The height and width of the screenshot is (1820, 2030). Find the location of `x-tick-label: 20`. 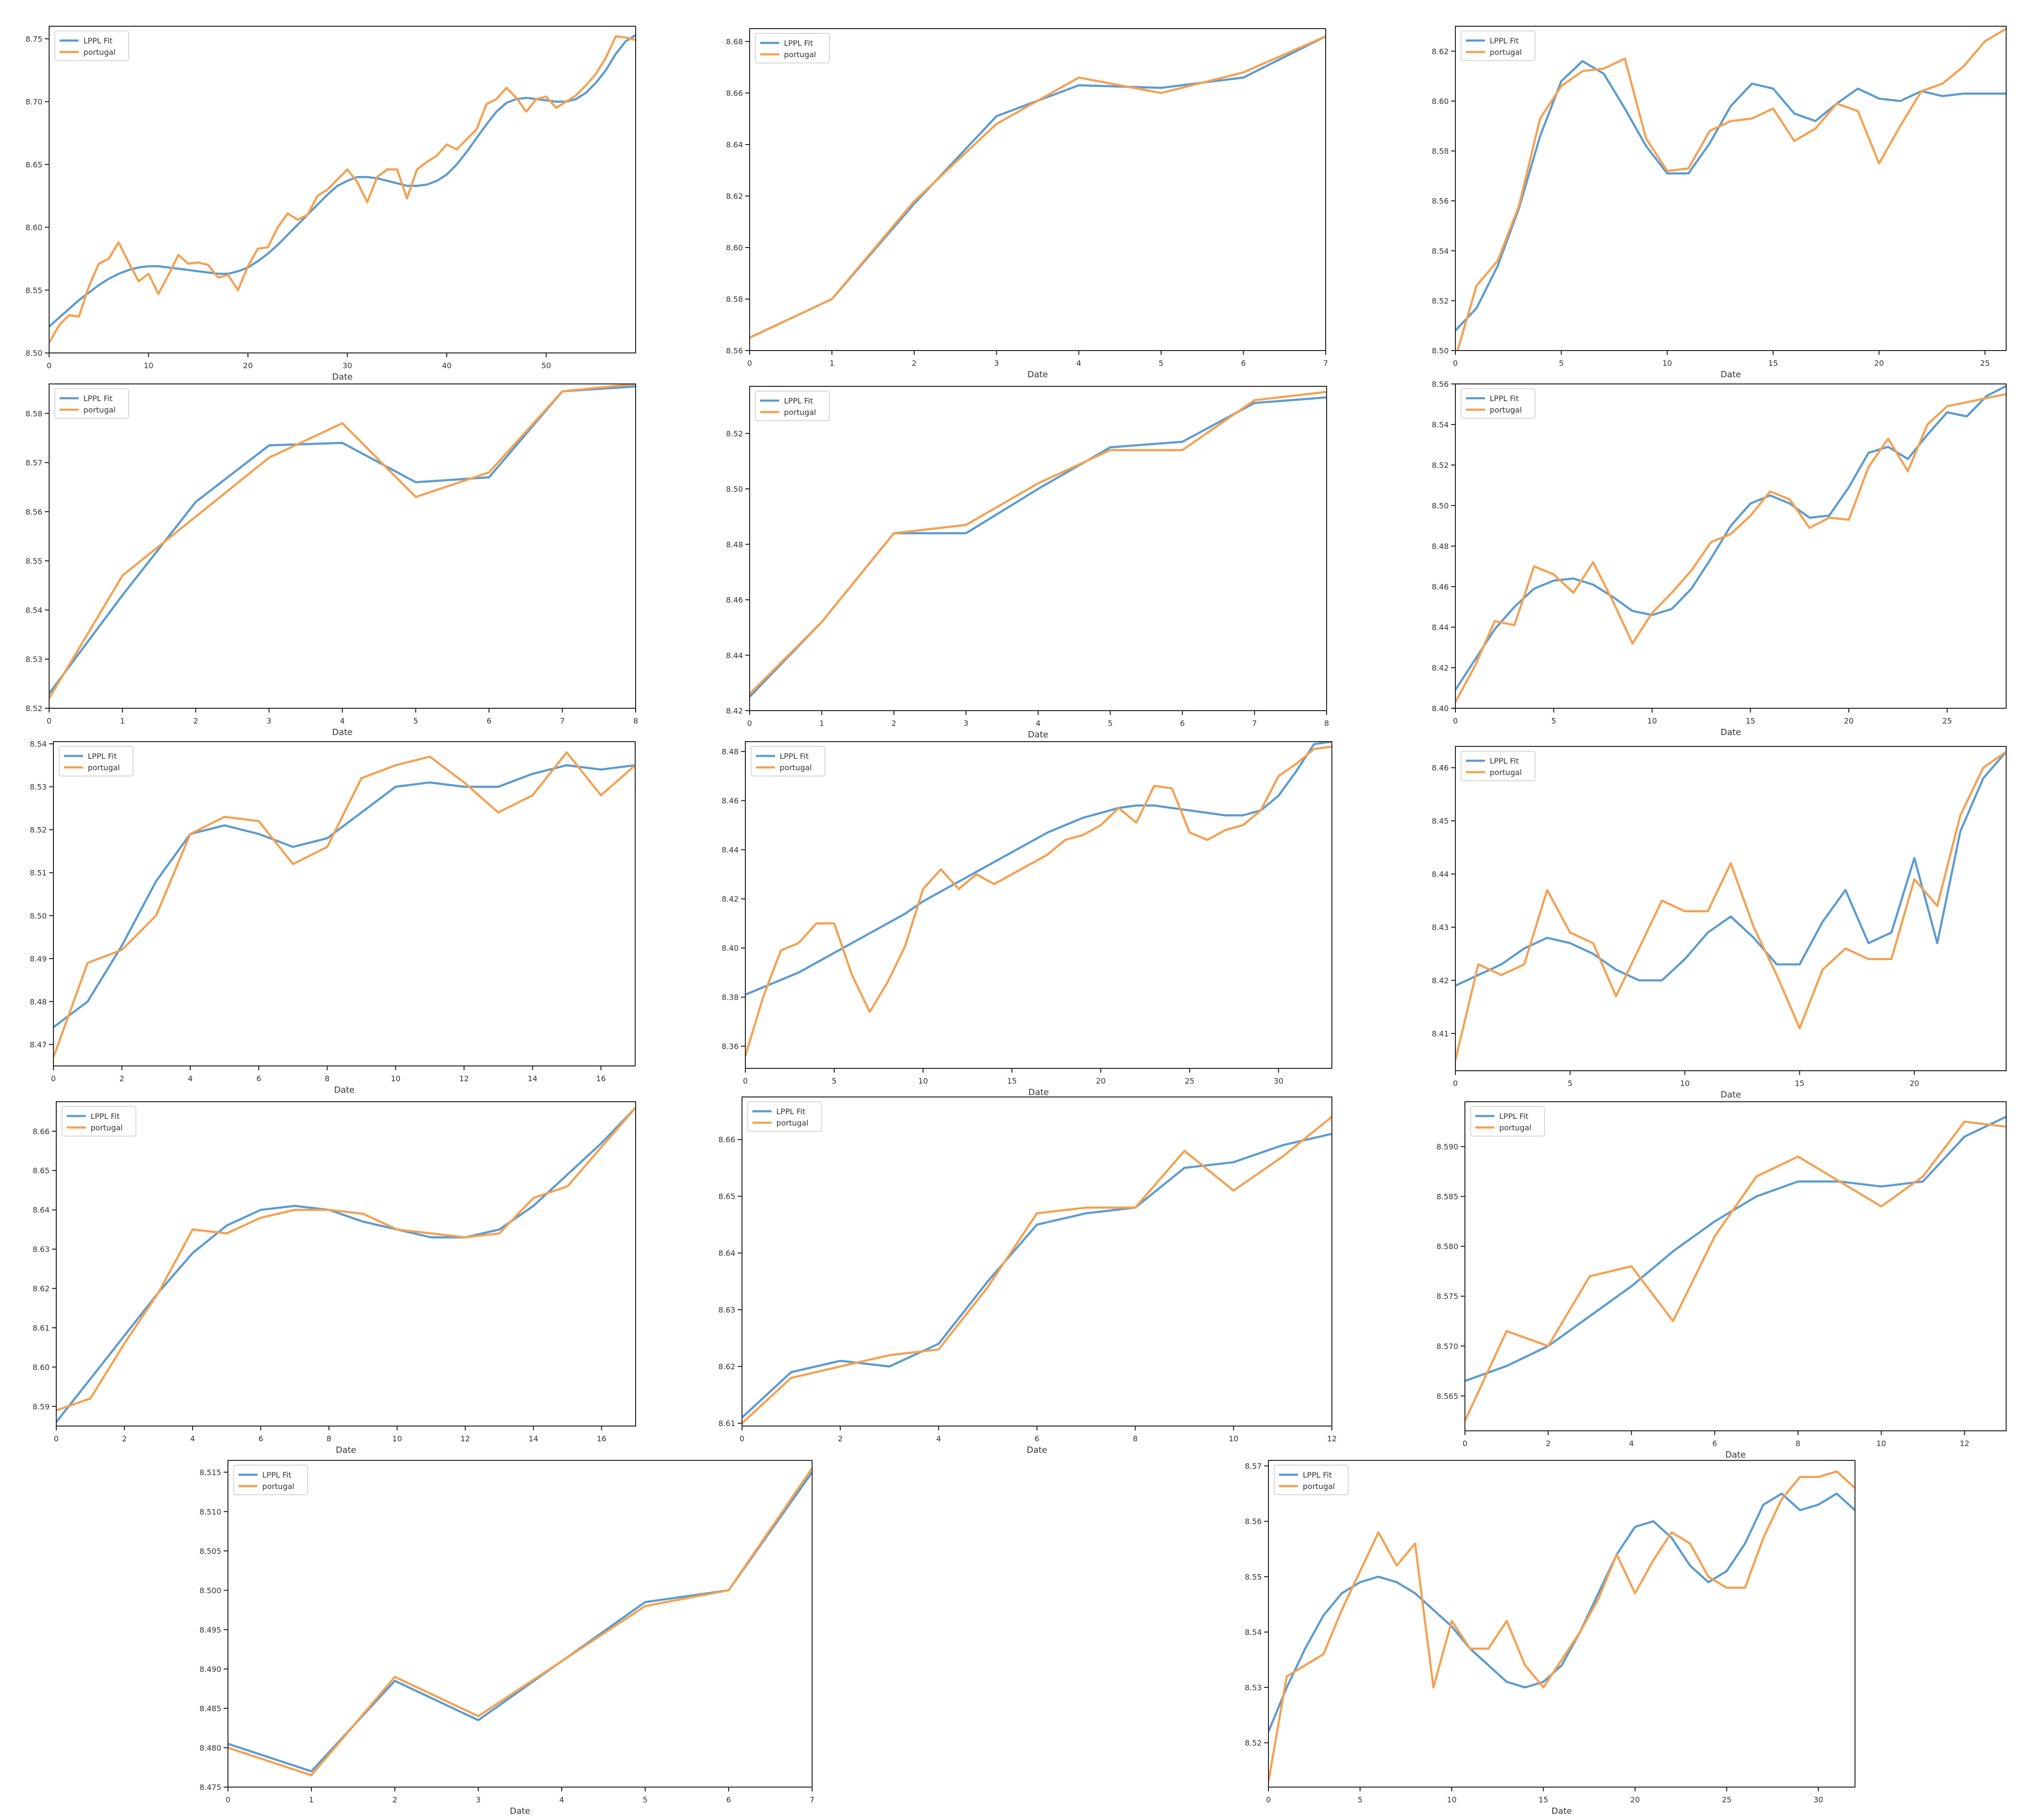

x-tick-label: 20 is located at coordinates (1635, 1799).